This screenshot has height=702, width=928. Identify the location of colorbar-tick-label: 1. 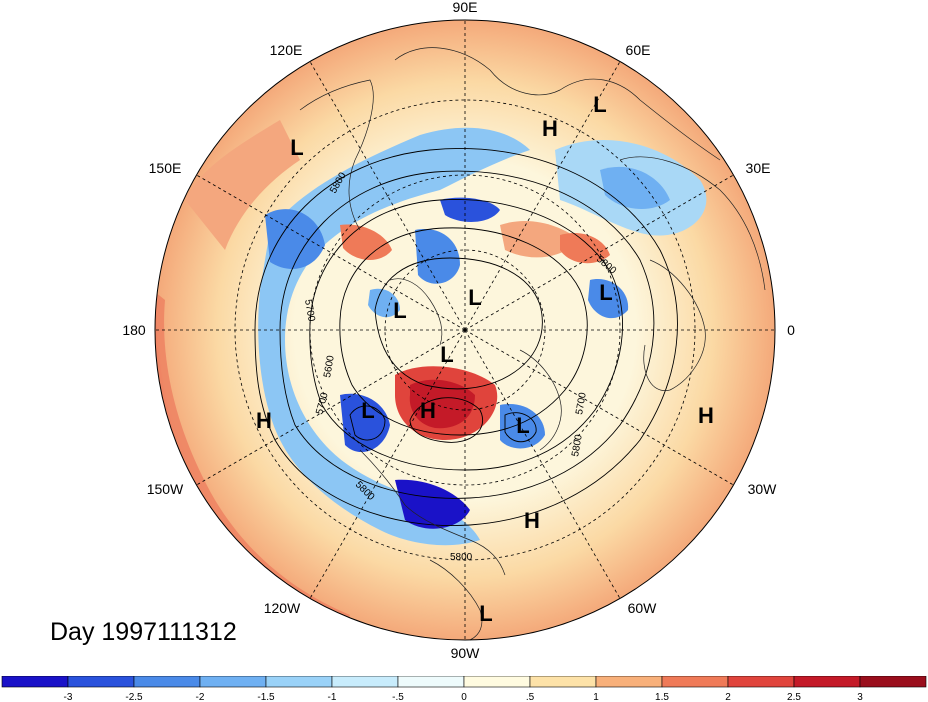
(596, 697).